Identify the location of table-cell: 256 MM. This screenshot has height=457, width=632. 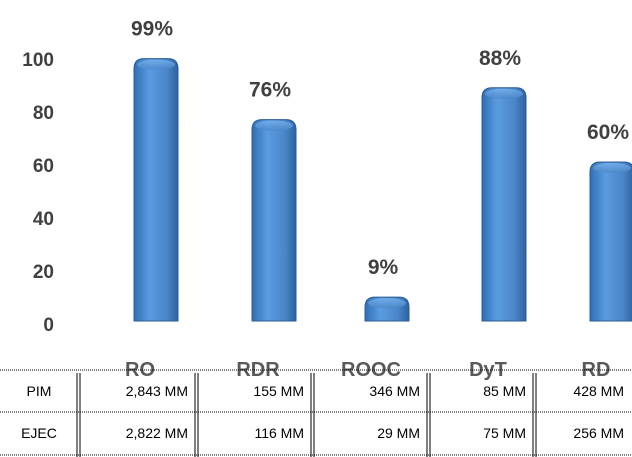
(598, 433).